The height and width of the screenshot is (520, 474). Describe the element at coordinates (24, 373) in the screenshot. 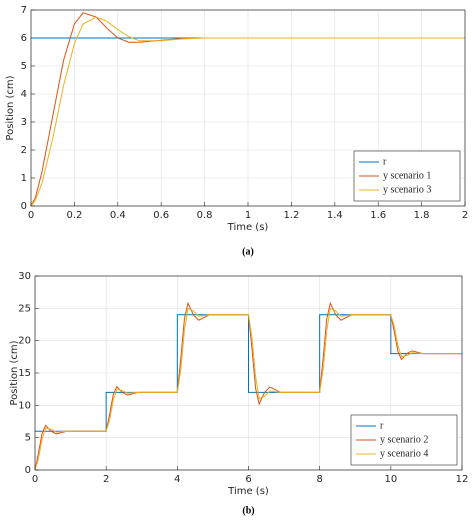

I see `y-tick-label: 15` at that location.